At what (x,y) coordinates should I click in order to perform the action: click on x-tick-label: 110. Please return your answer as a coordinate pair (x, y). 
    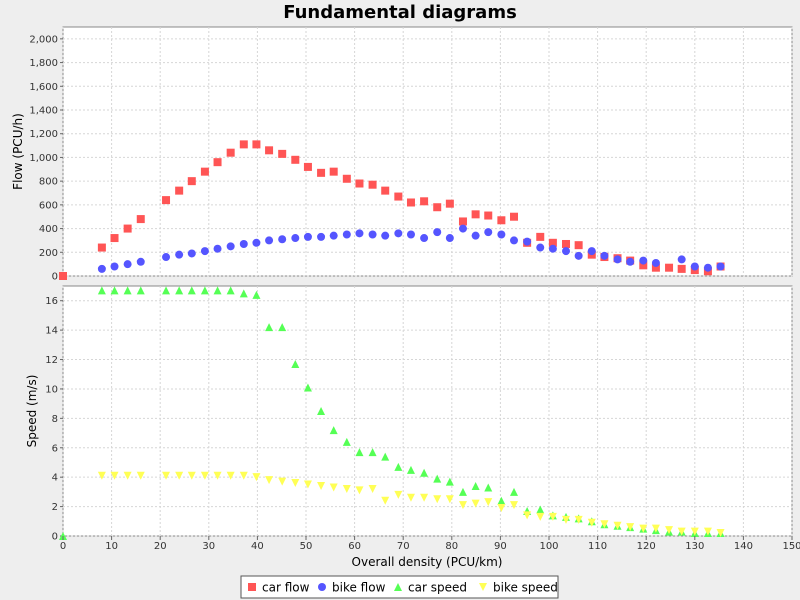
    Looking at the image, I should click on (597, 546).